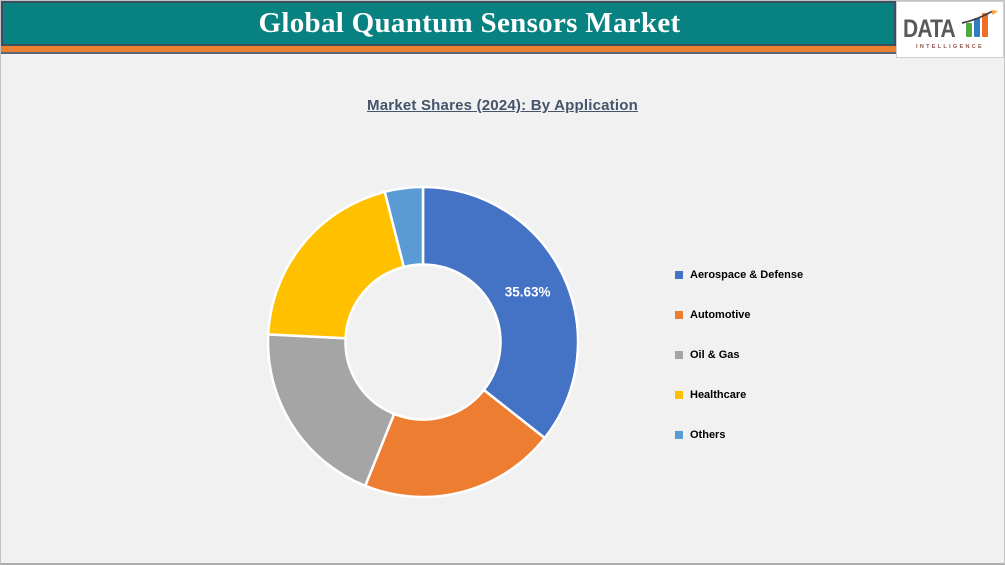  Describe the element at coordinates (528, 291) in the screenshot. I see `slice-data-label: 35.63%` at that location.